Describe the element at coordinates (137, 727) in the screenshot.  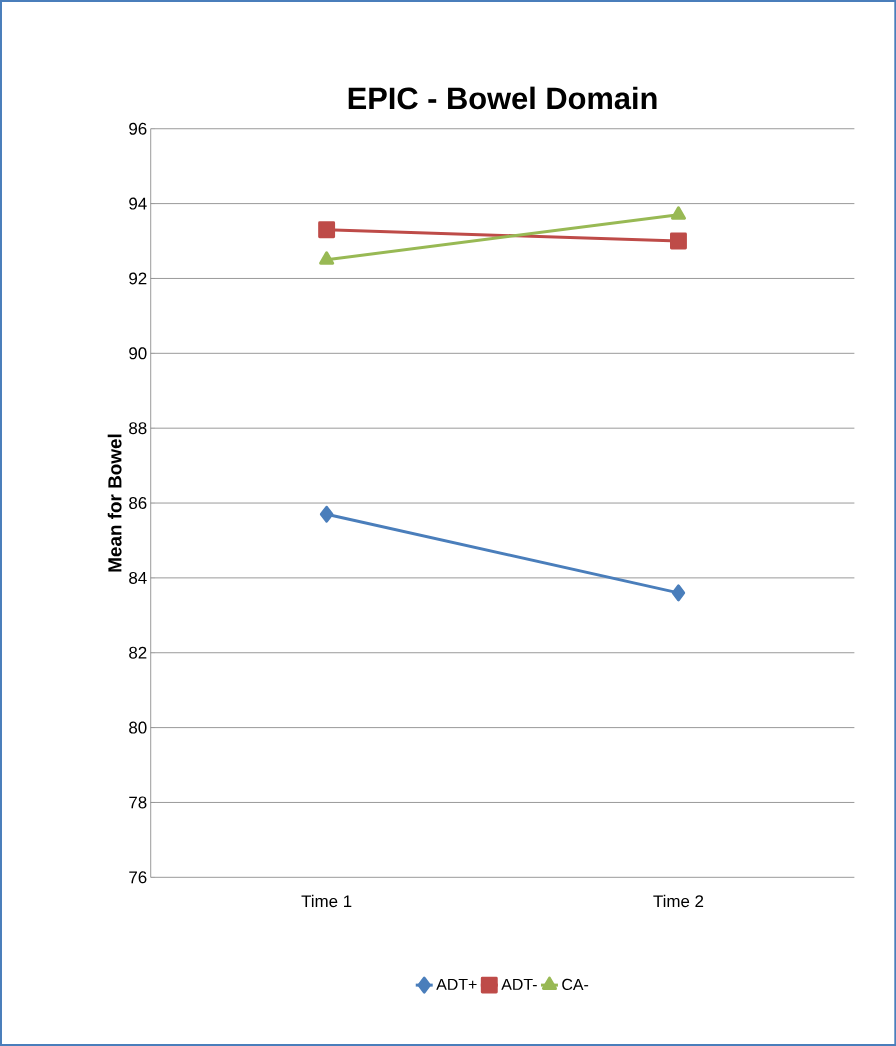
I see `y-tick-label: 80` at that location.